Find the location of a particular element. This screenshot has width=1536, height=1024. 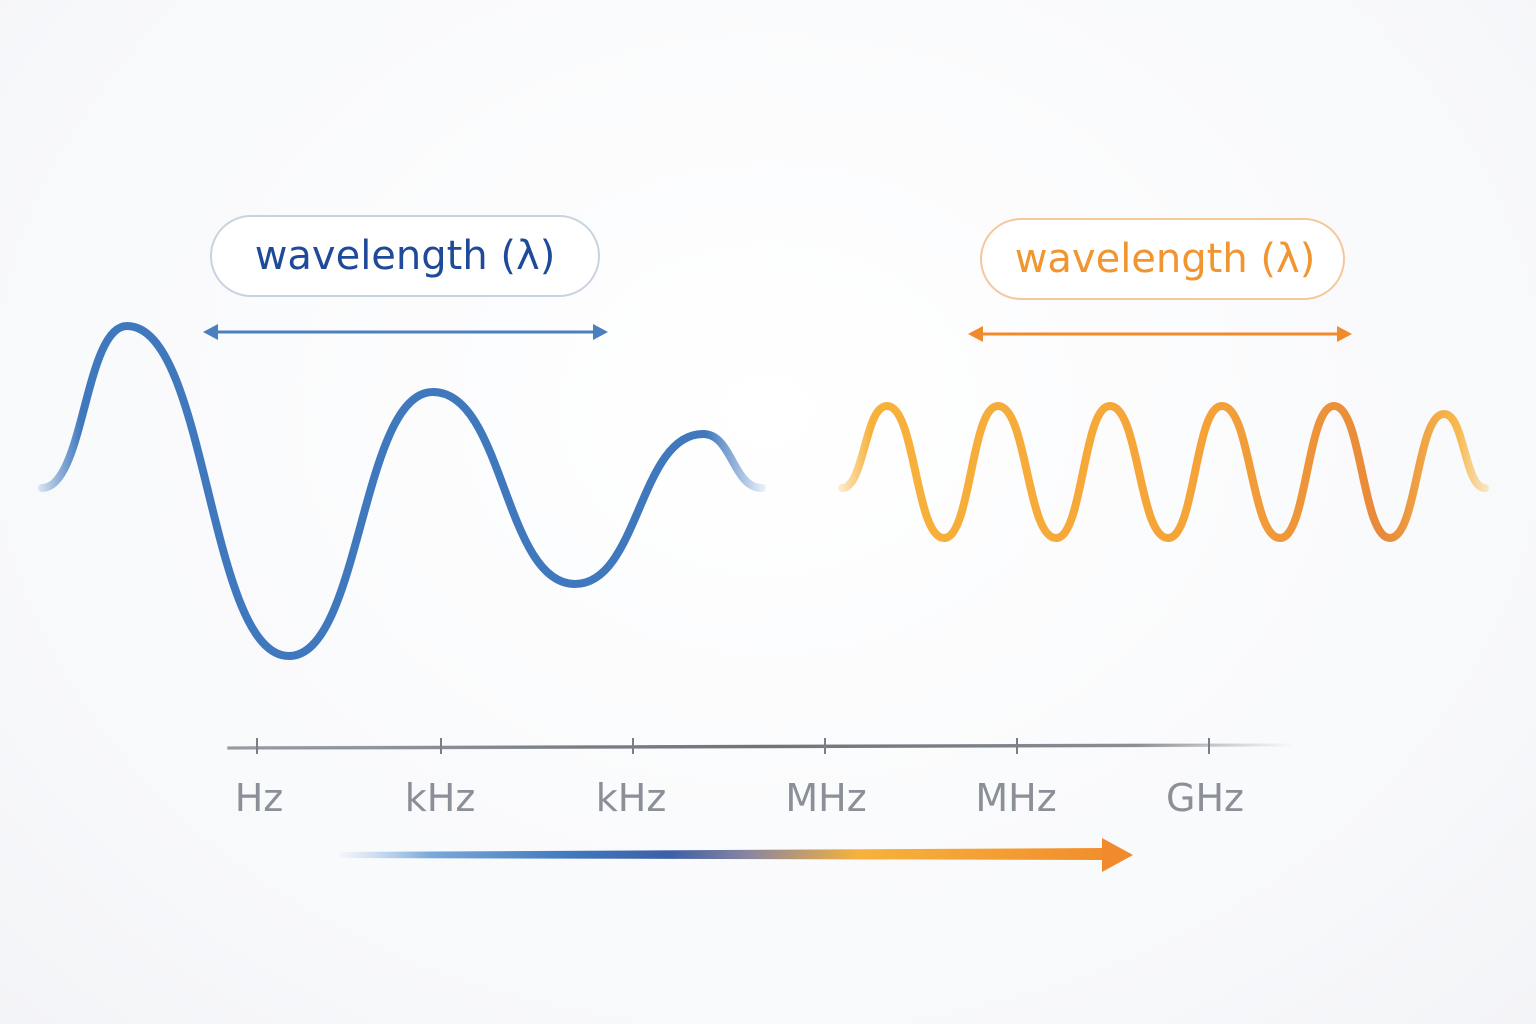

tick-label-hz: Hz is located at coordinates (259, 798).